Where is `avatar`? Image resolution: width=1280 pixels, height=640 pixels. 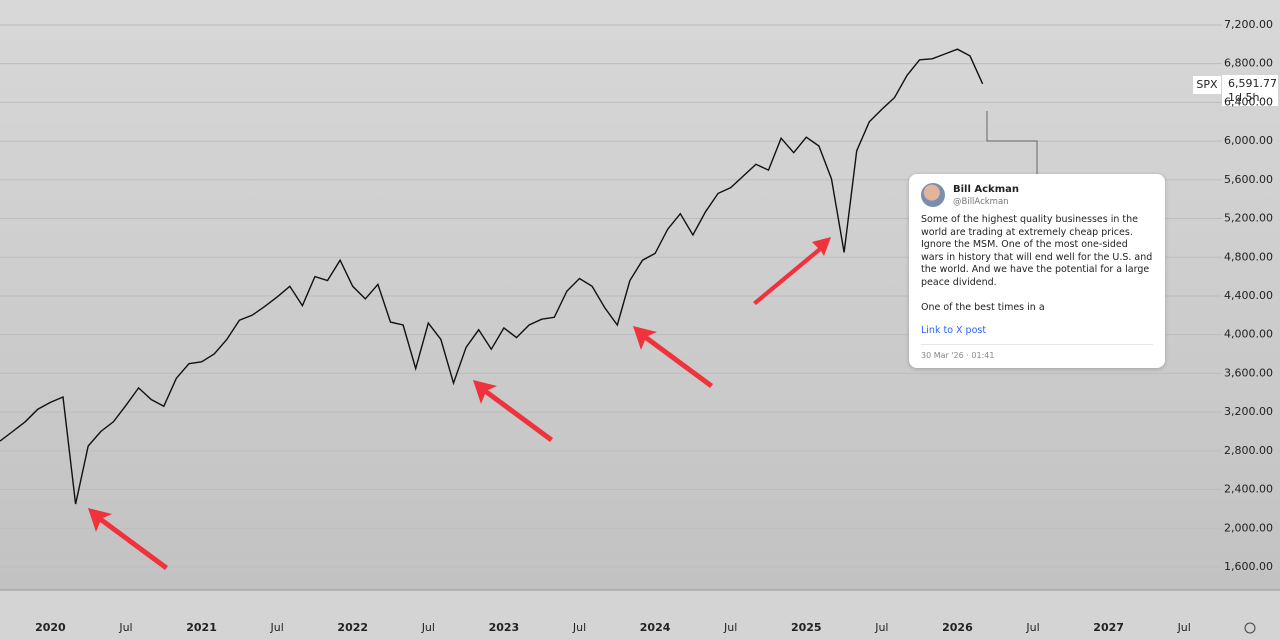
avatar is located at coordinates (933, 195).